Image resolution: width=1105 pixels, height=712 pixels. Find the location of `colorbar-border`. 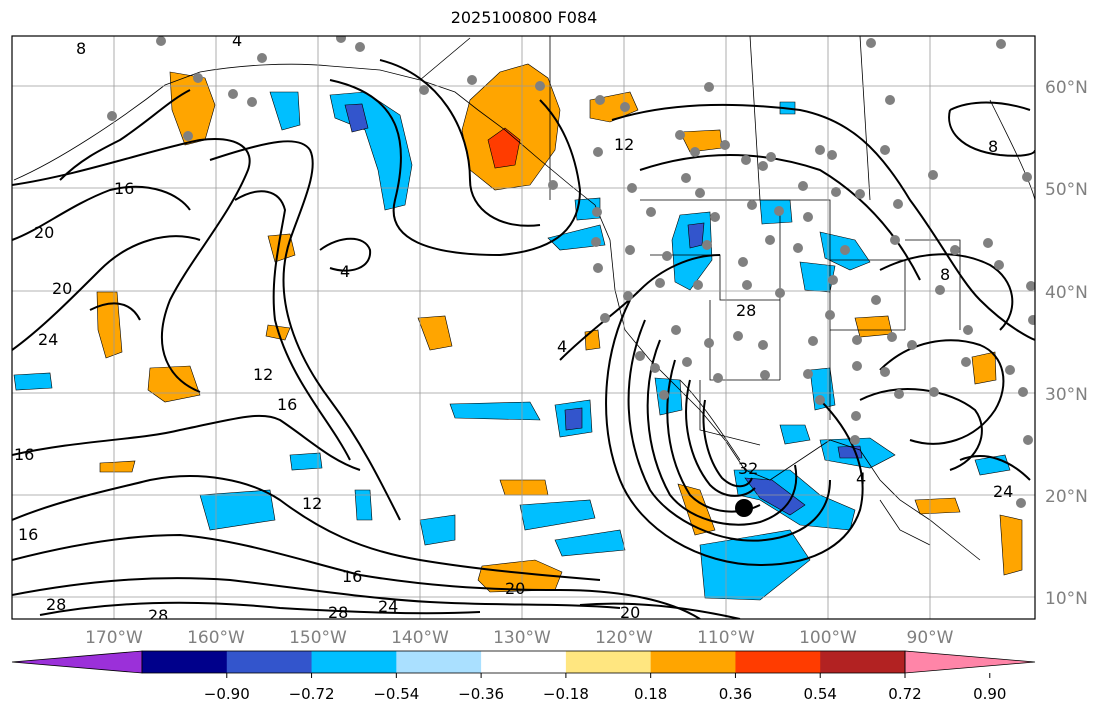

colorbar-border is located at coordinates (523, 662).